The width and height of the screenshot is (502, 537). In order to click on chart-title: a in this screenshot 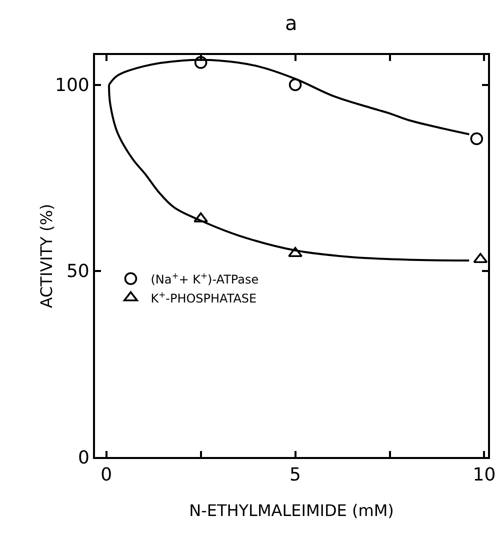, I will do `click(291, 23)`.